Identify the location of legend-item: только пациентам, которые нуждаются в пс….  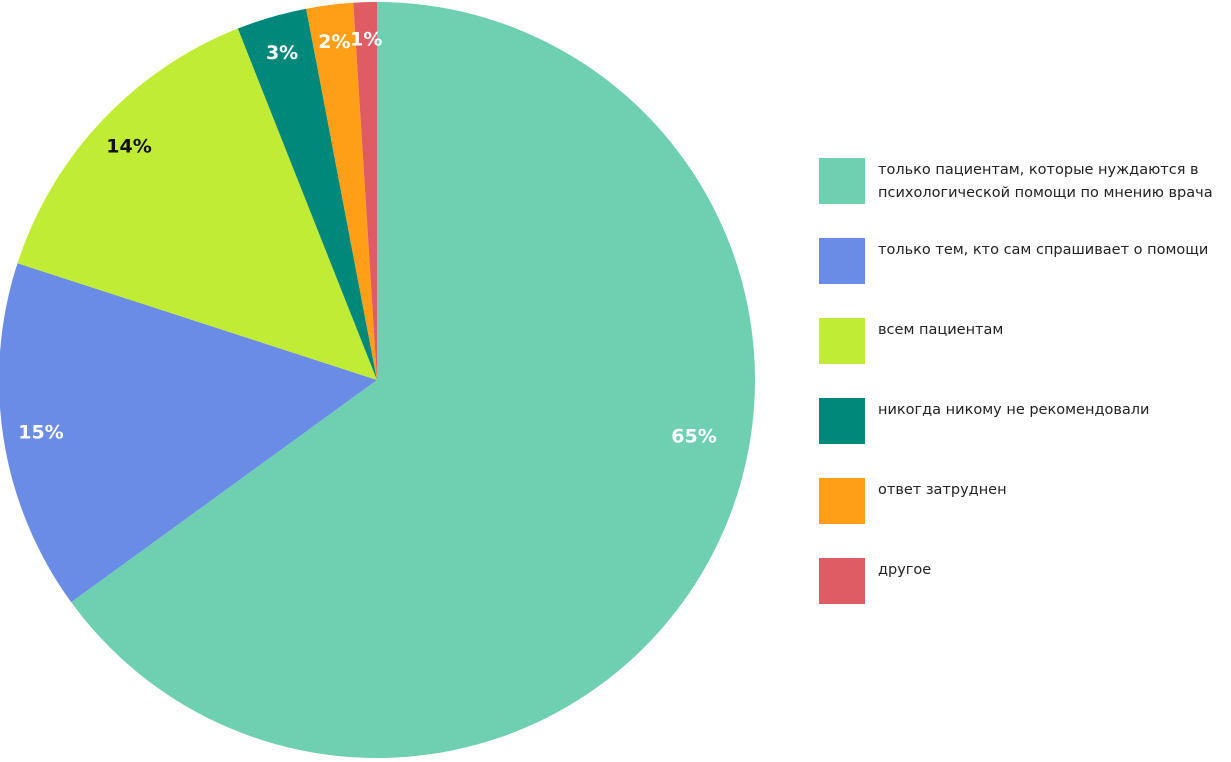
(1024, 181).